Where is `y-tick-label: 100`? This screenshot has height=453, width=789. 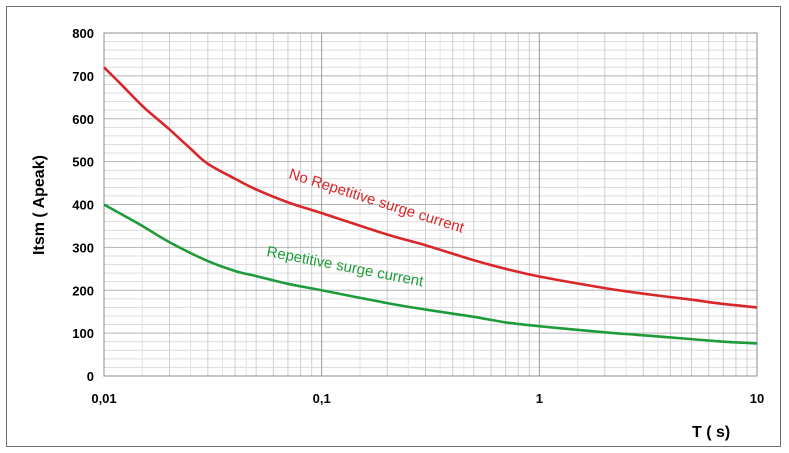
y-tick-label: 100 is located at coordinates (83, 333).